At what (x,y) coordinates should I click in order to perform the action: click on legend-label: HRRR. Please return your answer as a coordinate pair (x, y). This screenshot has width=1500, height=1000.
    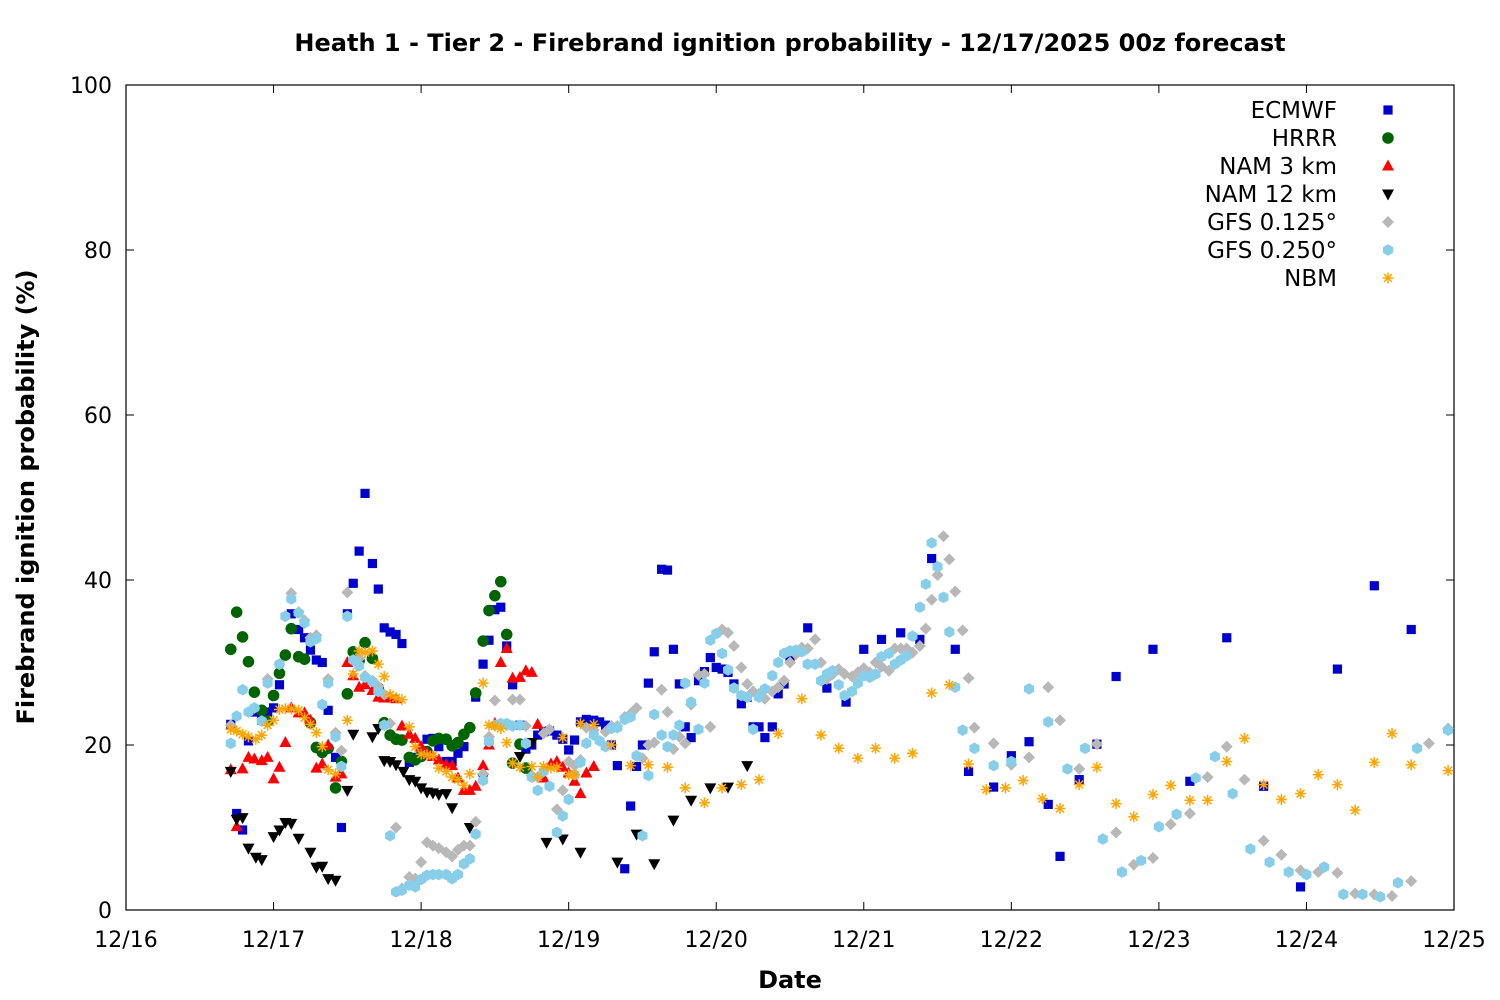
    Looking at the image, I should click on (1304, 139).